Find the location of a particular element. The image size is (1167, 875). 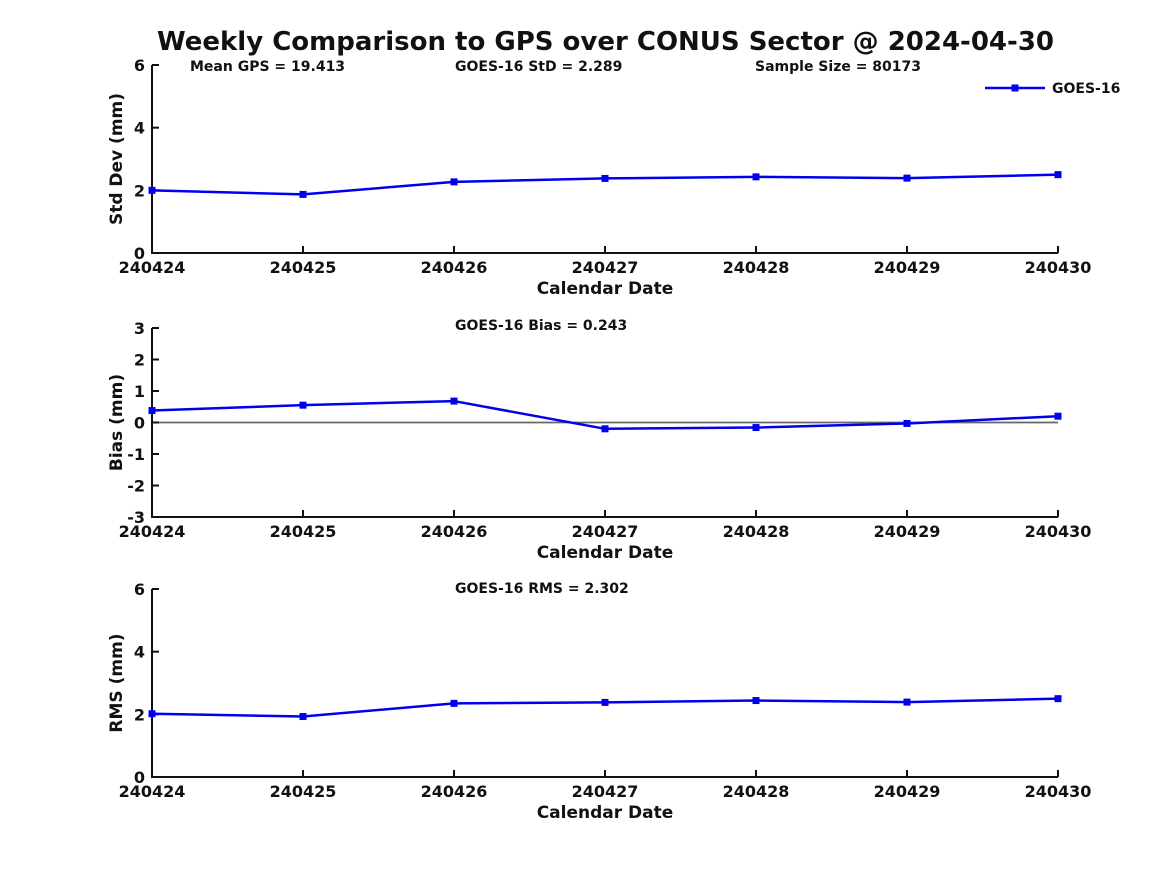

annotation: GOES-16 RMS = 2.302 is located at coordinates (542, 589).